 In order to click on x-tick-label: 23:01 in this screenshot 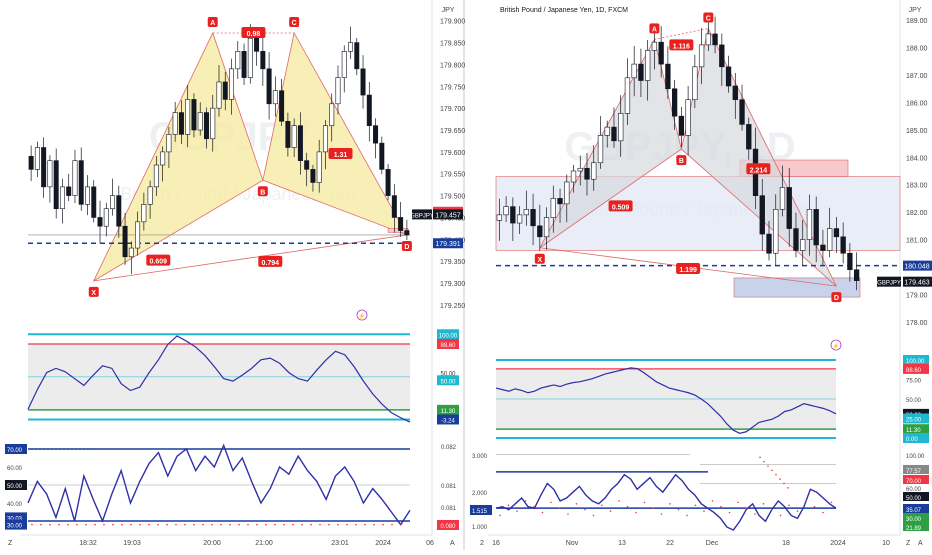, I will do `click(340, 543)`.